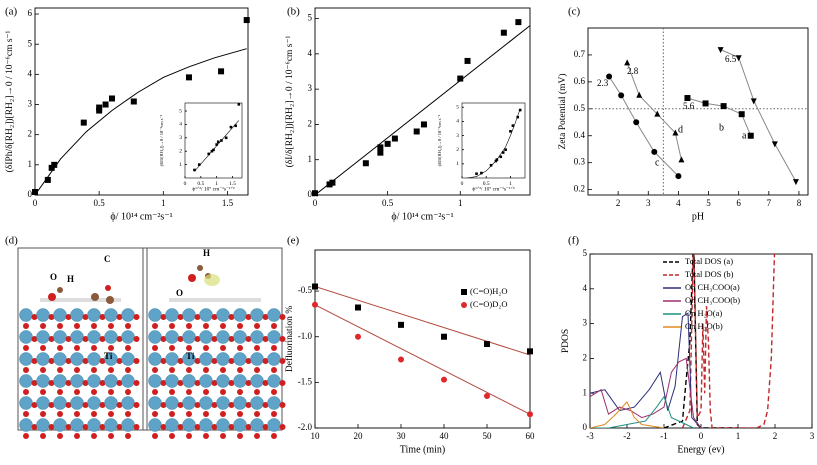  What do you see at coordinates (627, 436) in the screenshot?
I see `x-tick-label: -2` at bounding box center [627, 436].